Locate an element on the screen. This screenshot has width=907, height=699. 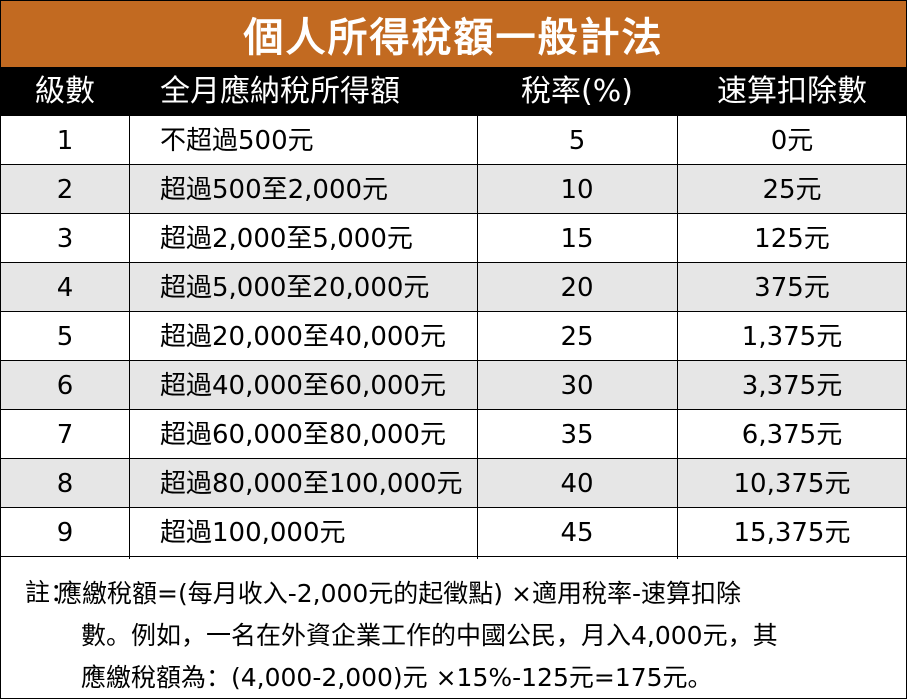
row-level: 5 is located at coordinates (65, 337).